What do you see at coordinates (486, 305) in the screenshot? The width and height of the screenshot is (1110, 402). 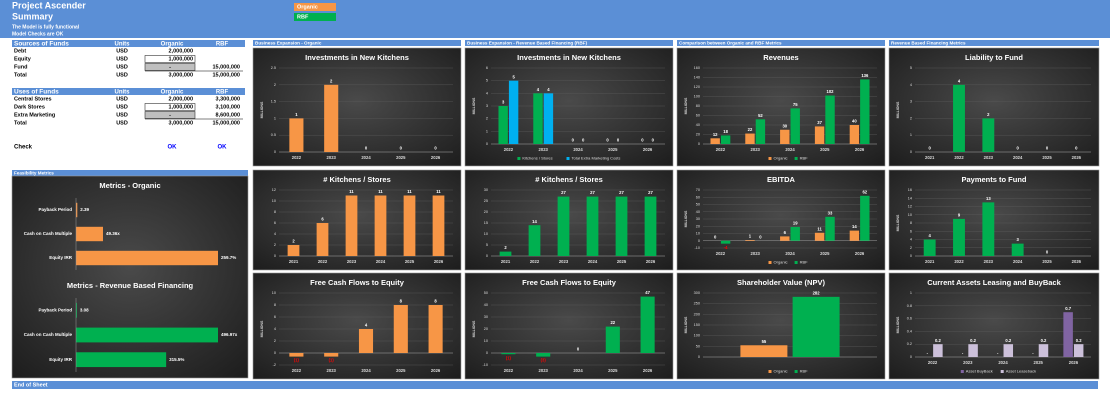 I see `y-tick-label: 40` at bounding box center [486, 305].